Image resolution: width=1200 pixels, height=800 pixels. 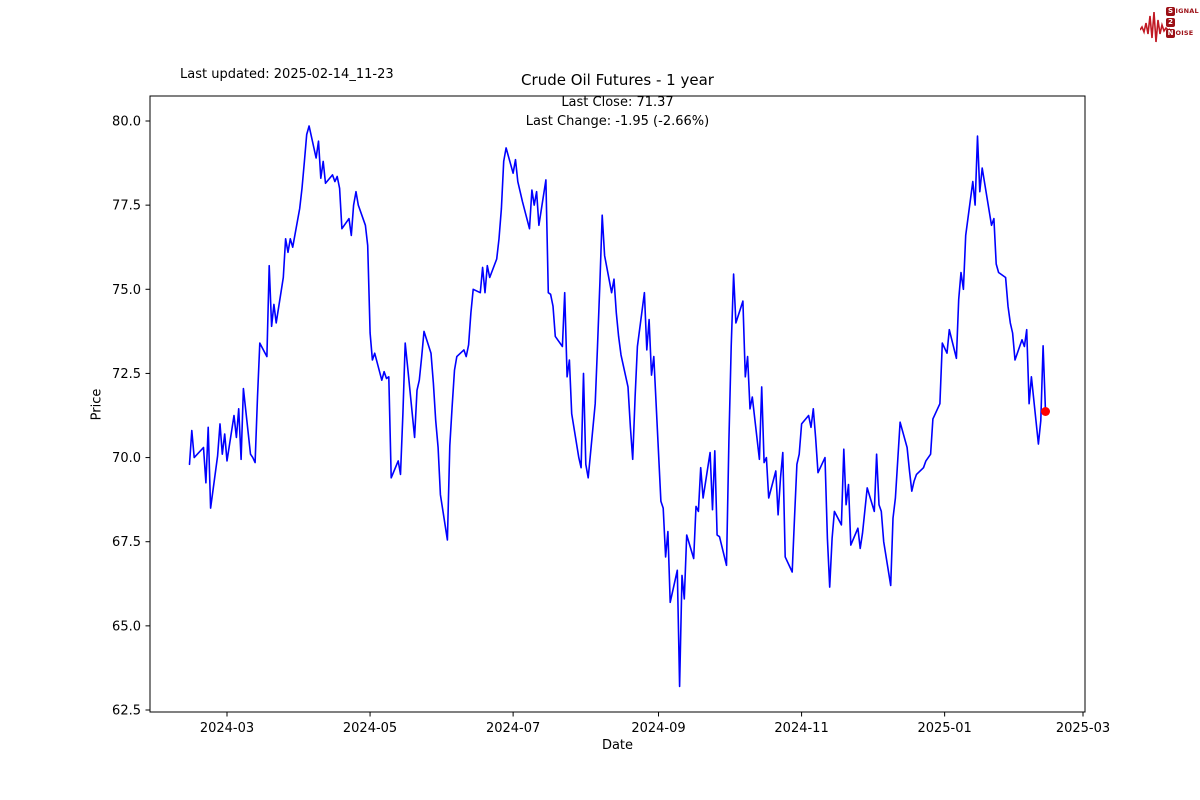 What do you see at coordinates (944, 728) in the screenshot?
I see `x-tick-label: 2025-01` at bounding box center [944, 728].